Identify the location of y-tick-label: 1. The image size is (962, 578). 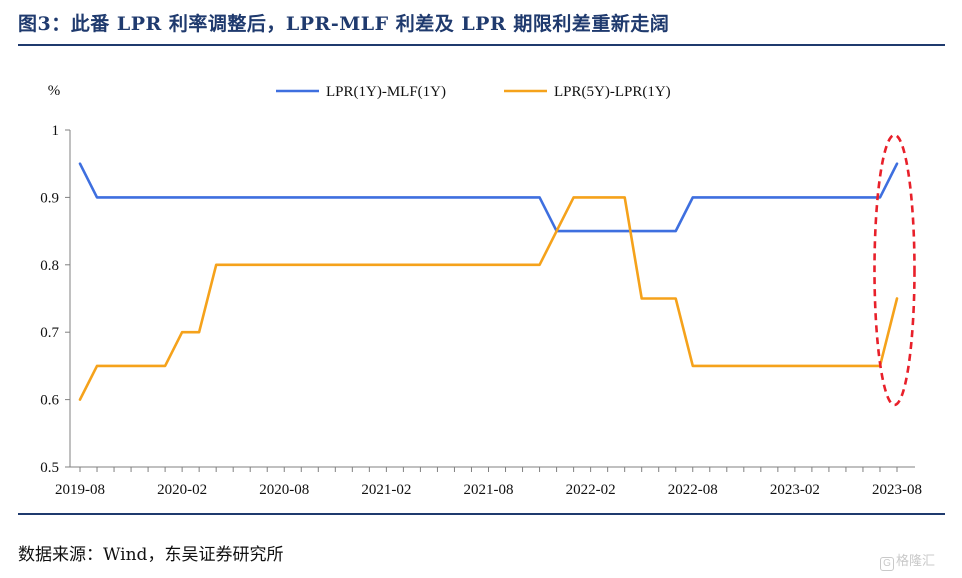
(56, 131).